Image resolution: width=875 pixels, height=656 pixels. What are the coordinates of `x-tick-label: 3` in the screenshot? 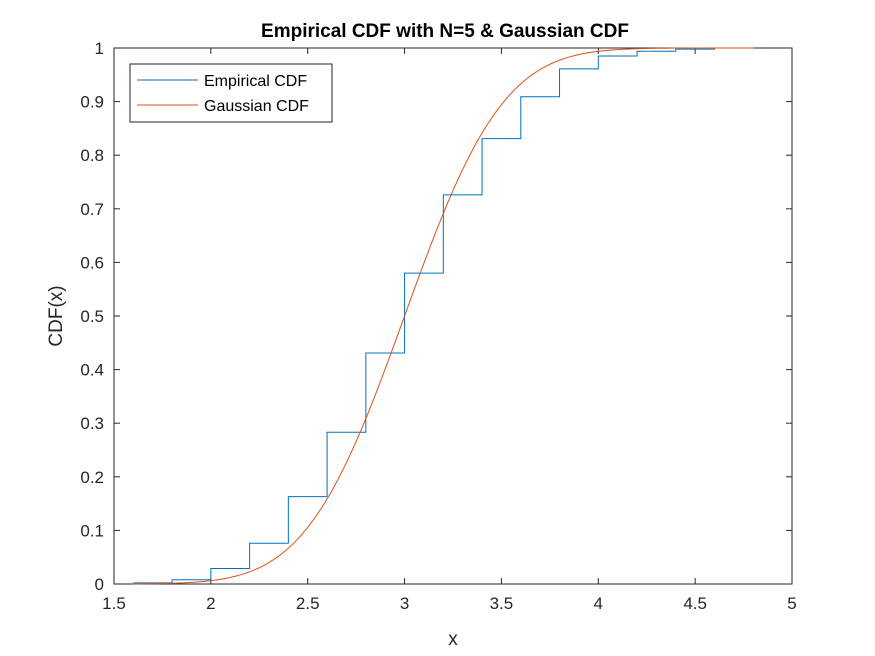 It's located at (404, 603).